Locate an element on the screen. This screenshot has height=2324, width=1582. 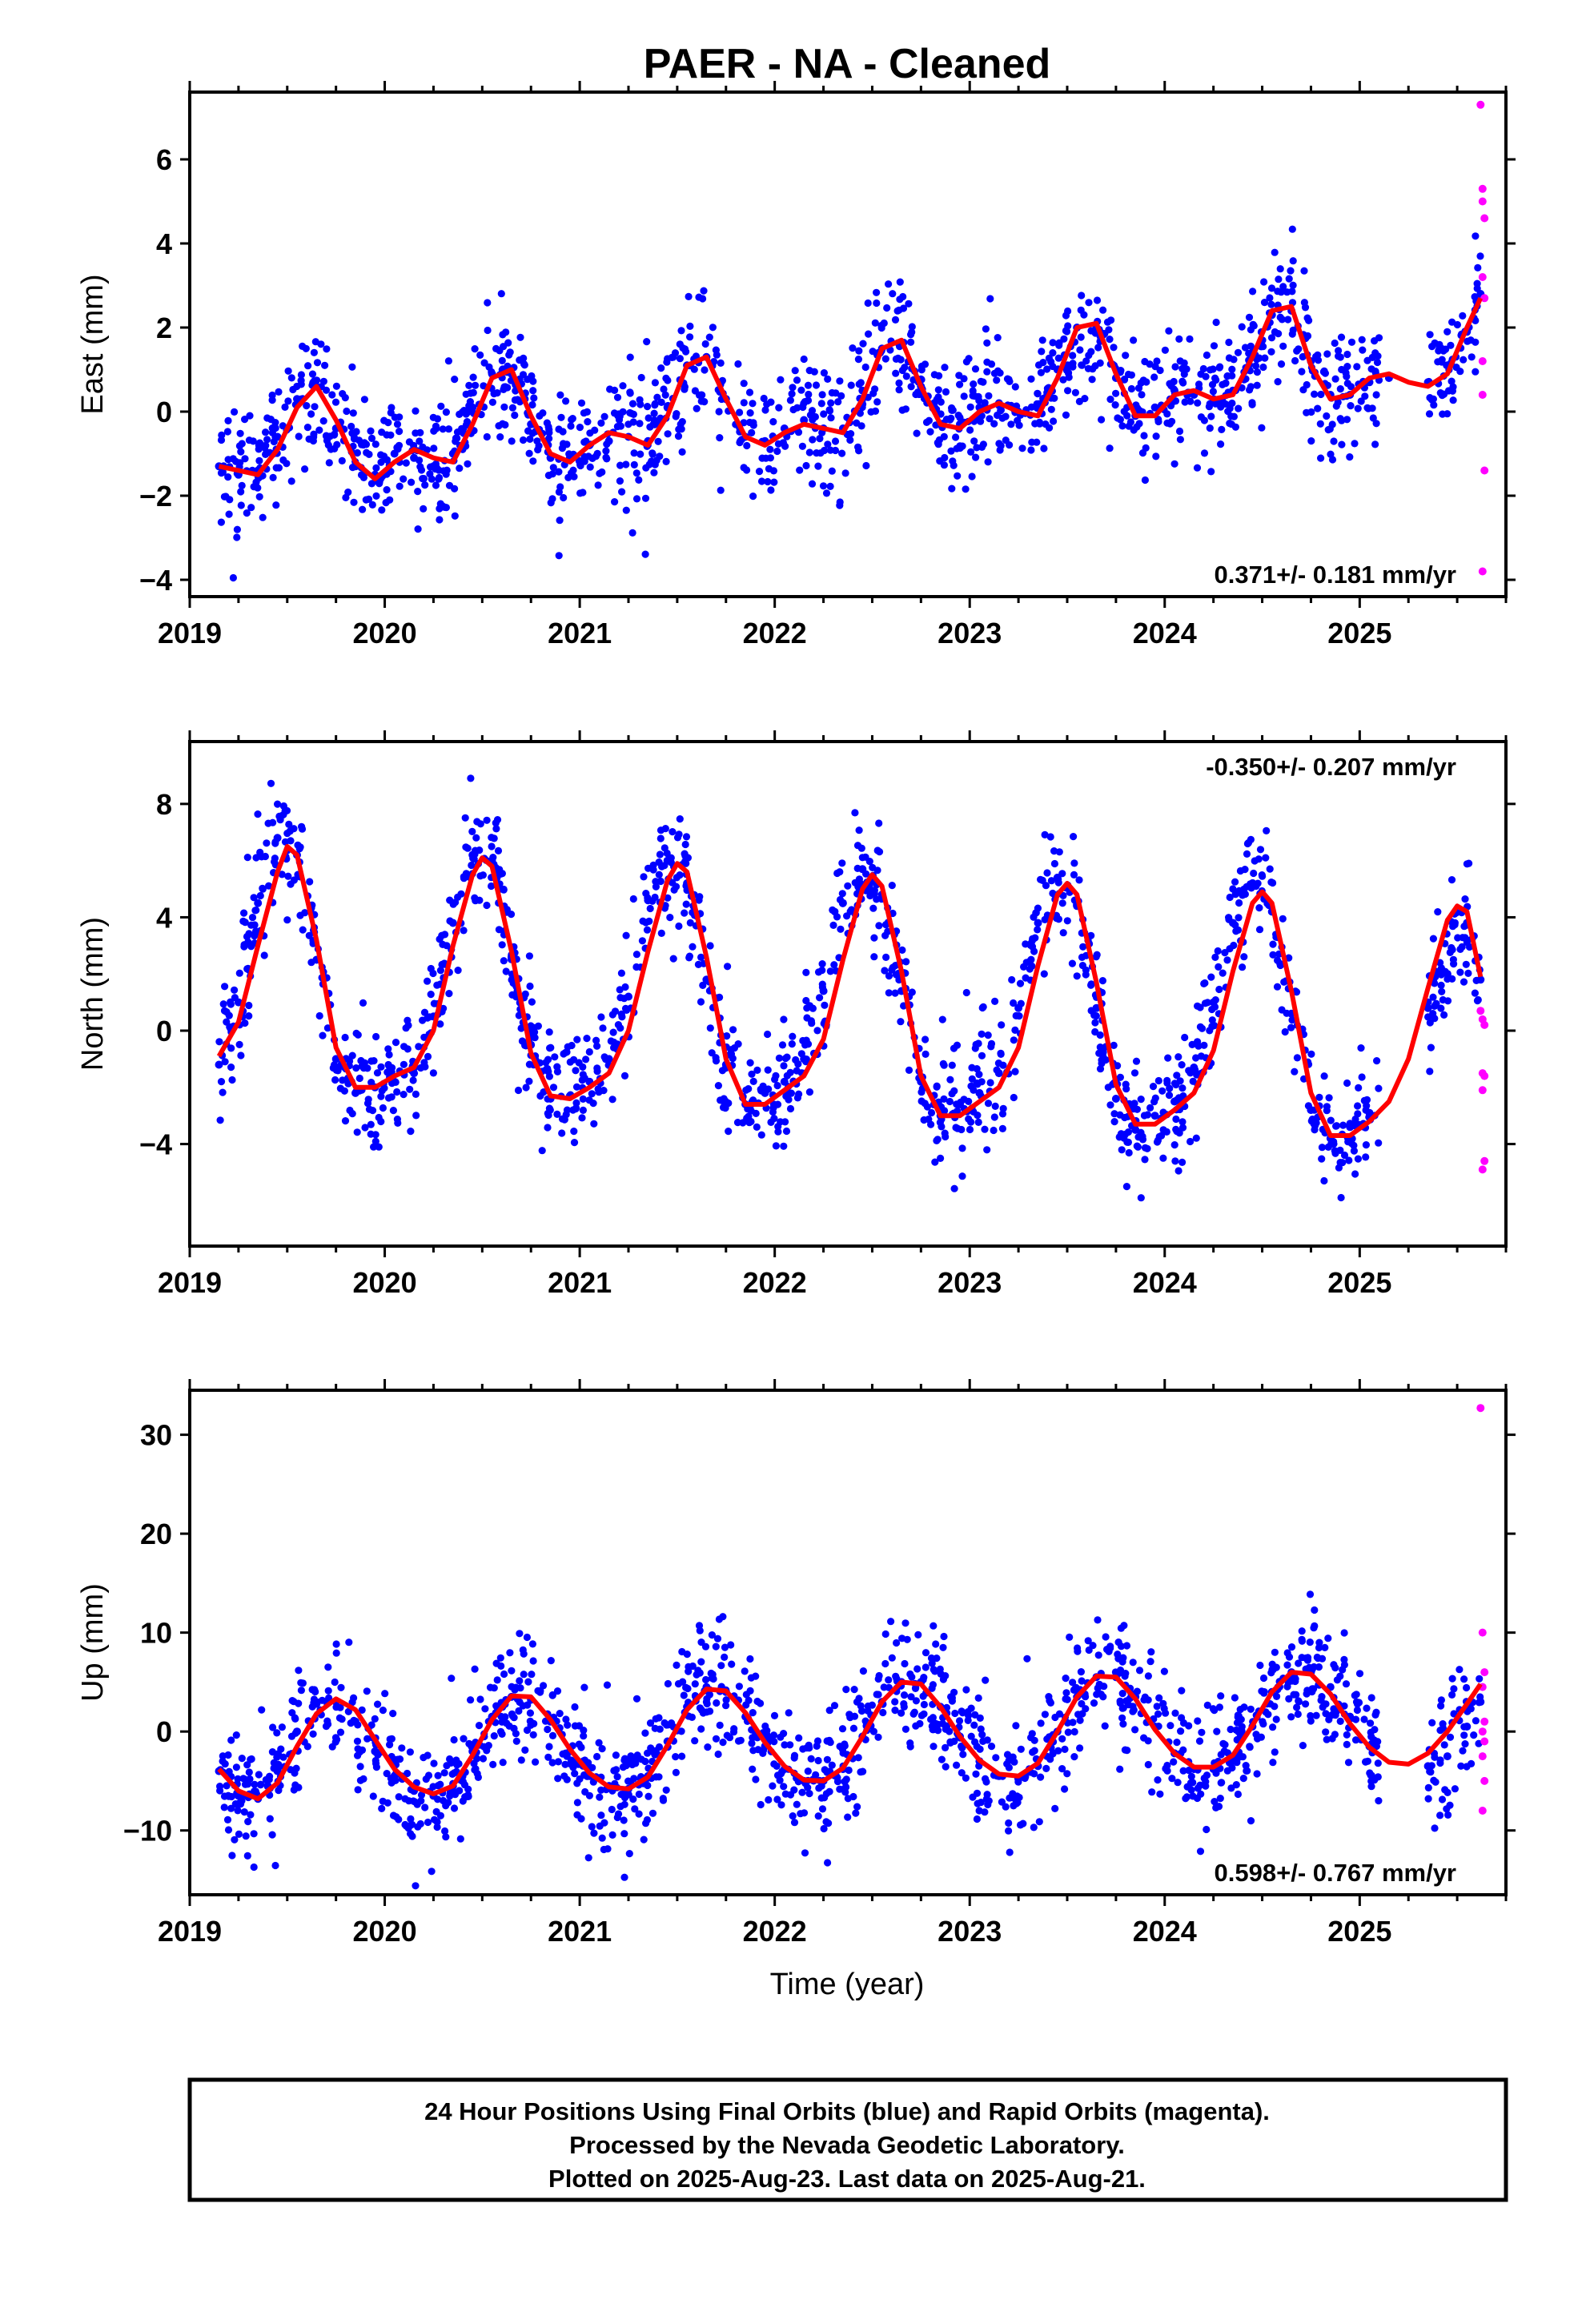
up-y-tick-label: −10 is located at coordinates (147, 1832).